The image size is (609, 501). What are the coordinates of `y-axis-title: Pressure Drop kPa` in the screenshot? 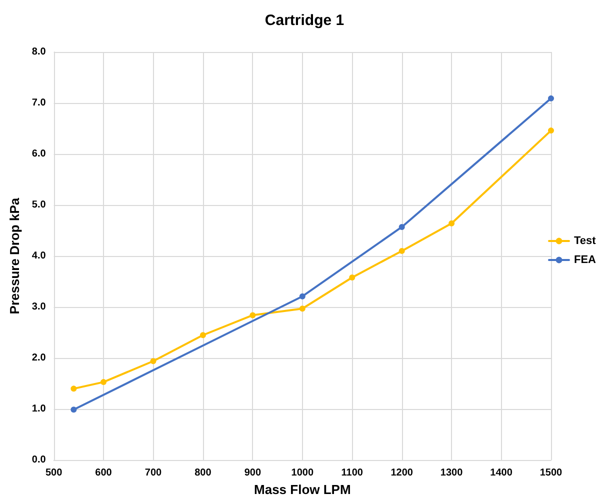 It's located at (14, 255).